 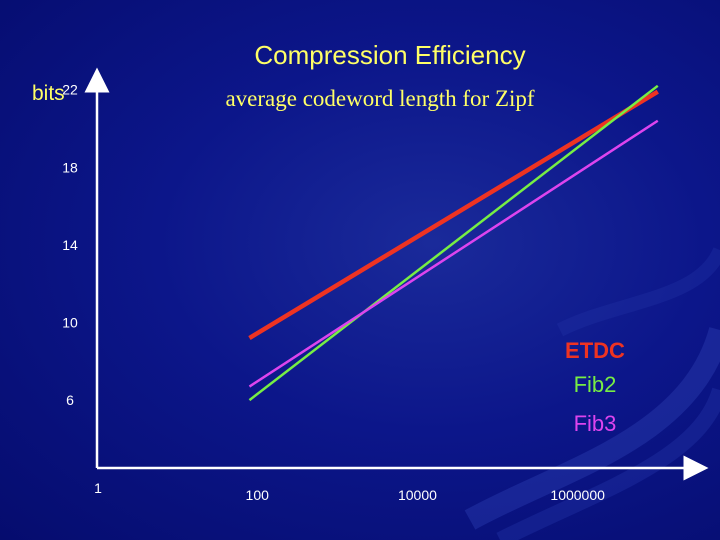 I want to click on chart-subtitle: average codeword length for Zipf, so click(x=380, y=98).